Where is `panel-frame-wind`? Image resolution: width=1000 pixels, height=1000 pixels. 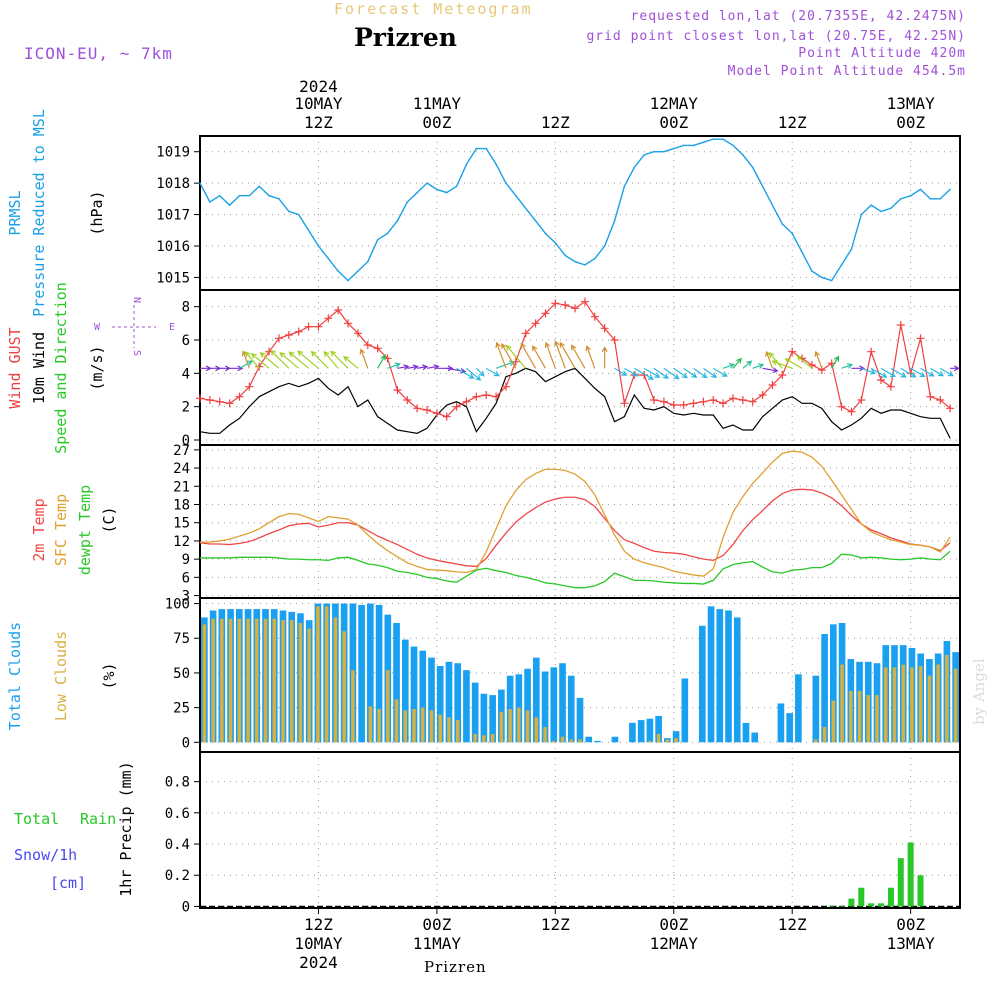
panel-frame-wind is located at coordinates (580, 367).